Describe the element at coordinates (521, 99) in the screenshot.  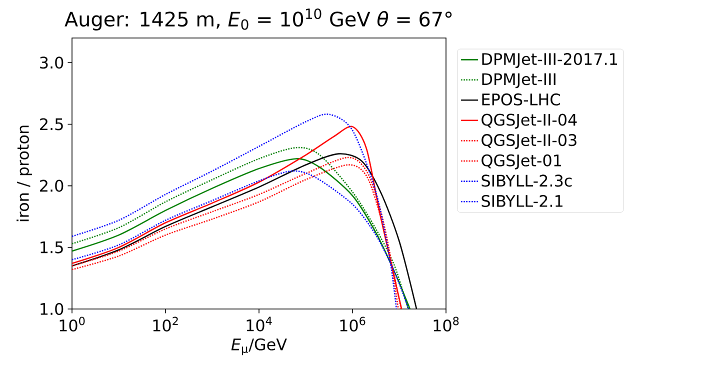
I see `legend-label: EPOS-LHC` at that location.